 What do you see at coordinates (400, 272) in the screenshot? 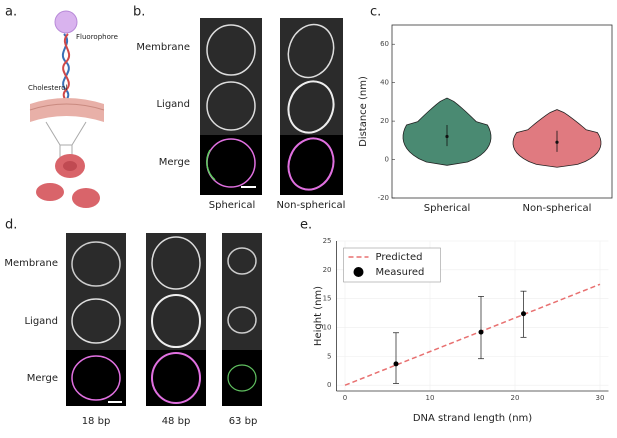
I see `legend-label: Measured` at bounding box center [400, 272].